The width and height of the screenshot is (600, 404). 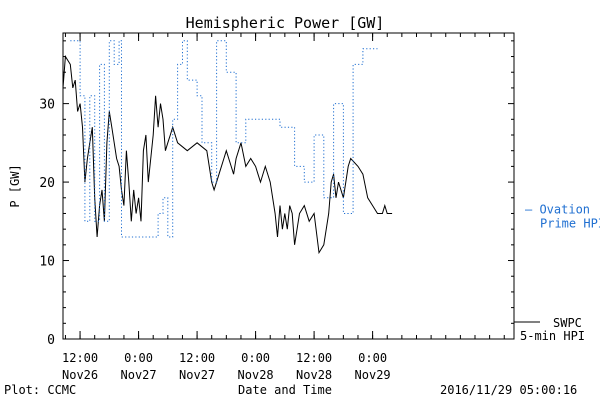 I want to click on y-tick-label: 30, so click(x=47, y=105).